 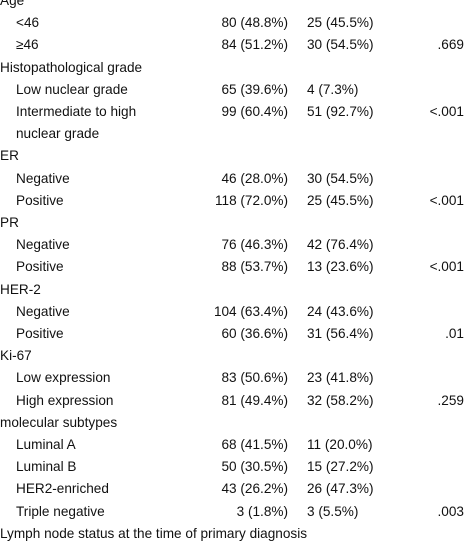 I want to click on group-header: ER, so click(x=9, y=156).